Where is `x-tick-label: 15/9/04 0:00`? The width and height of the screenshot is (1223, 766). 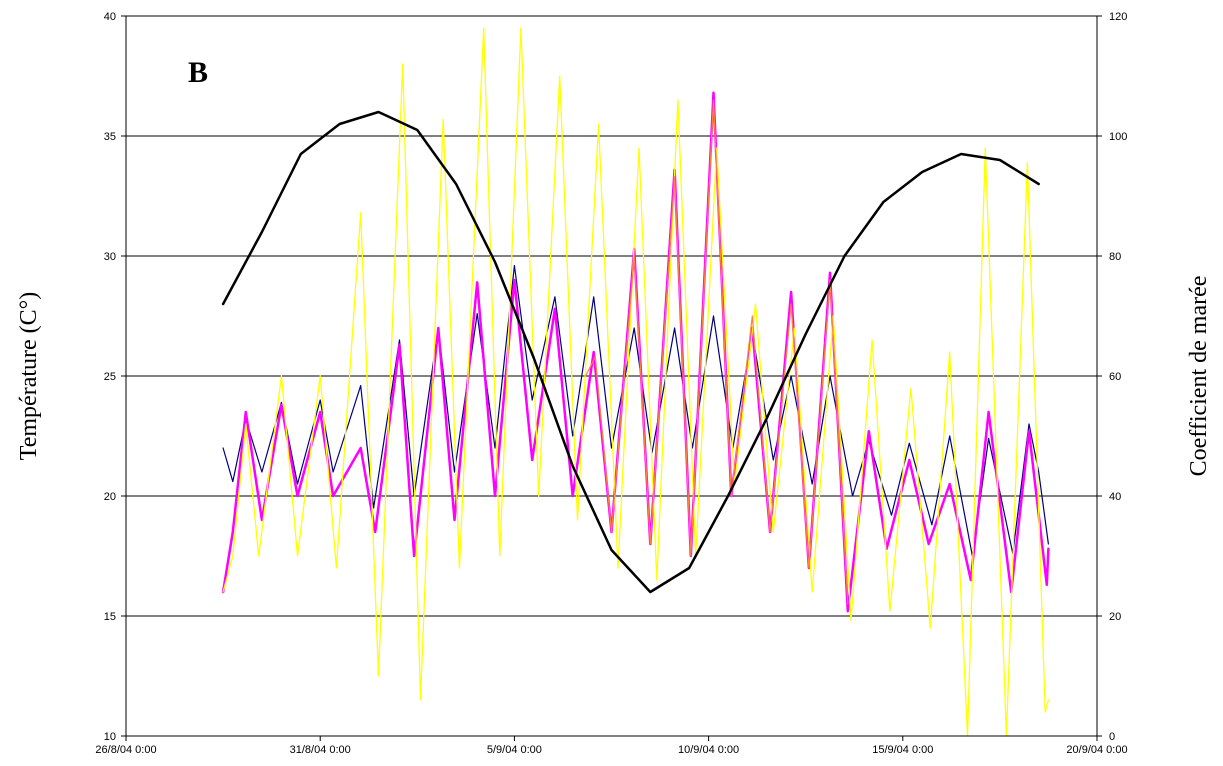 x-tick-label: 15/9/04 0:00 is located at coordinates (902, 750).